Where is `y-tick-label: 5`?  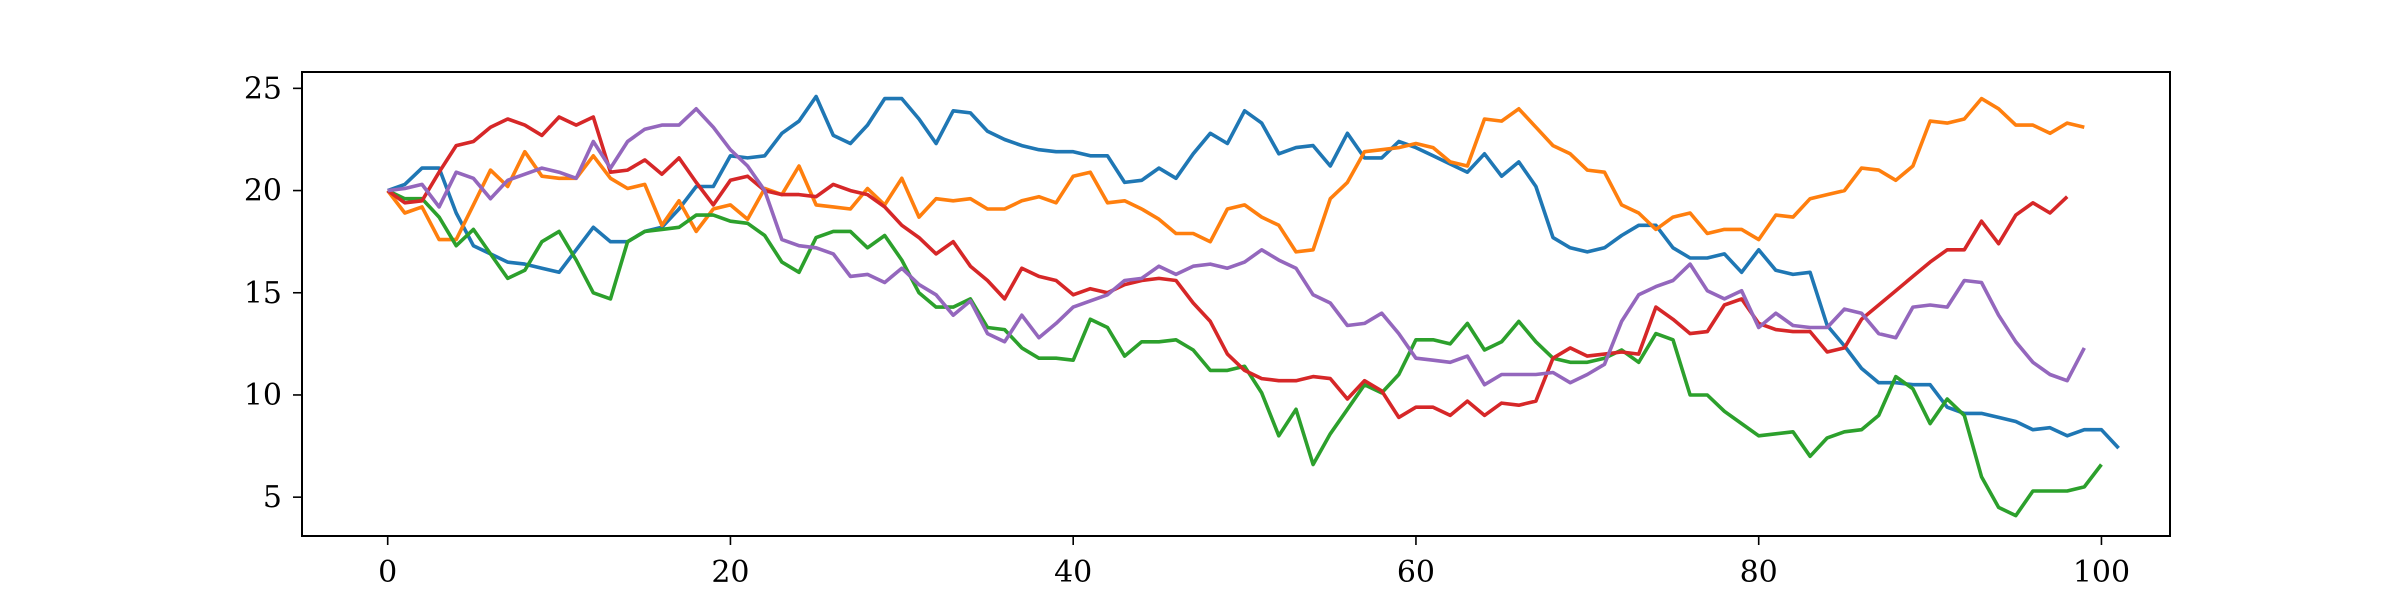 y-tick-label: 5 is located at coordinates (272, 497).